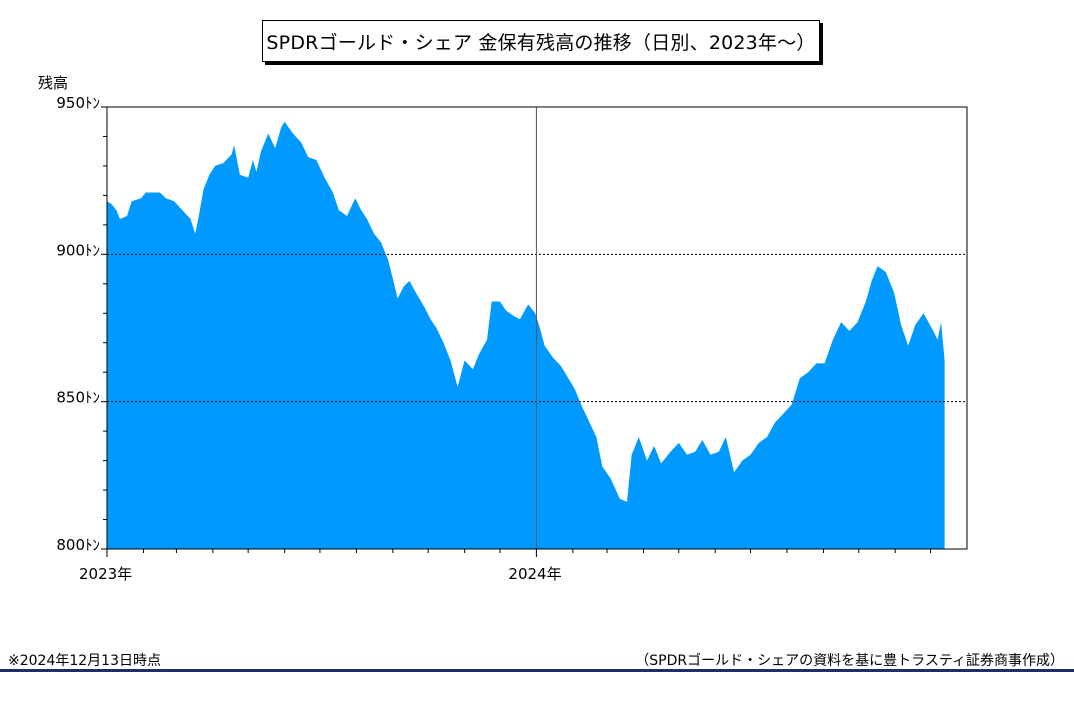 This screenshot has width=1074, height=707. What do you see at coordinates (84, 661) in the screenshot?
I see `footnote: ※2024年12月13日時点` at bounding box center [84, 661].